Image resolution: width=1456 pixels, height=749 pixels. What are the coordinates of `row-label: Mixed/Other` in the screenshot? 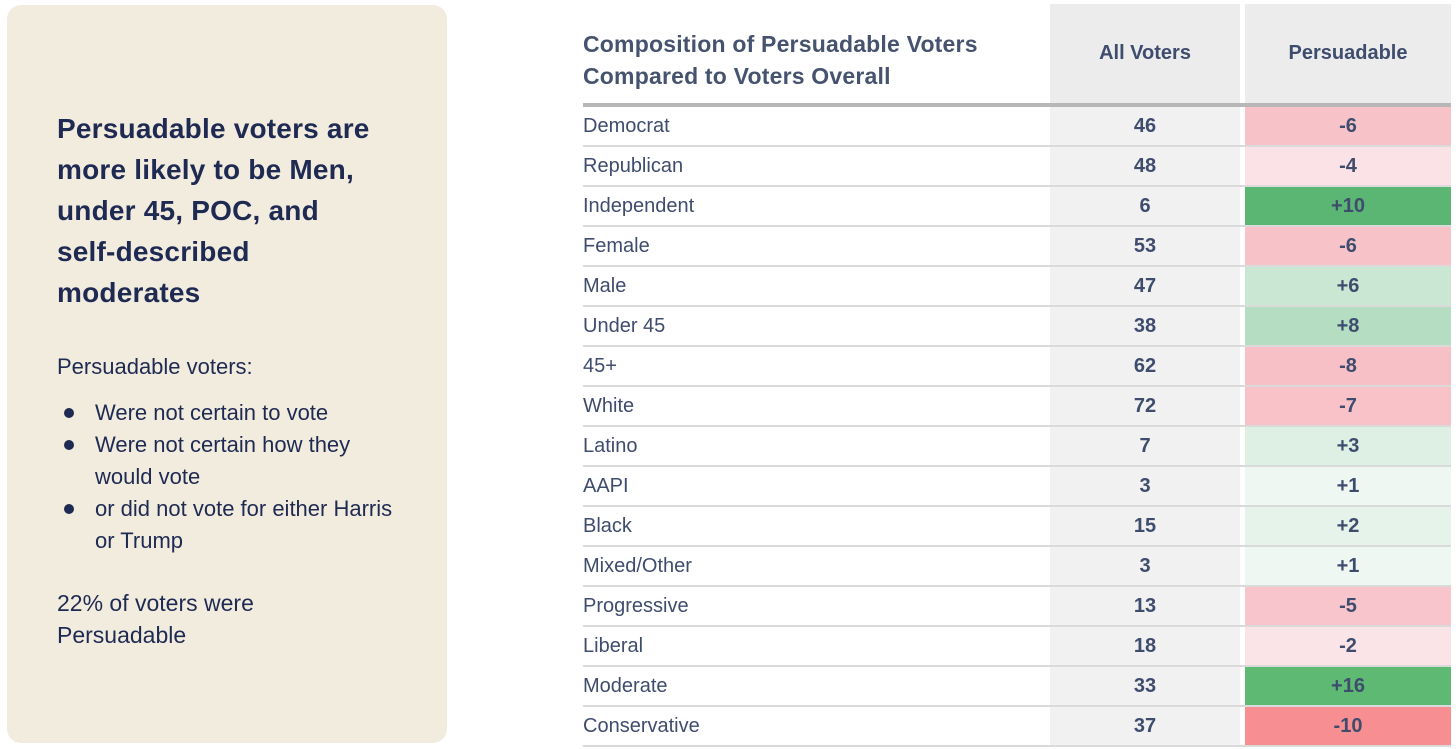 It's located at (816, 566).